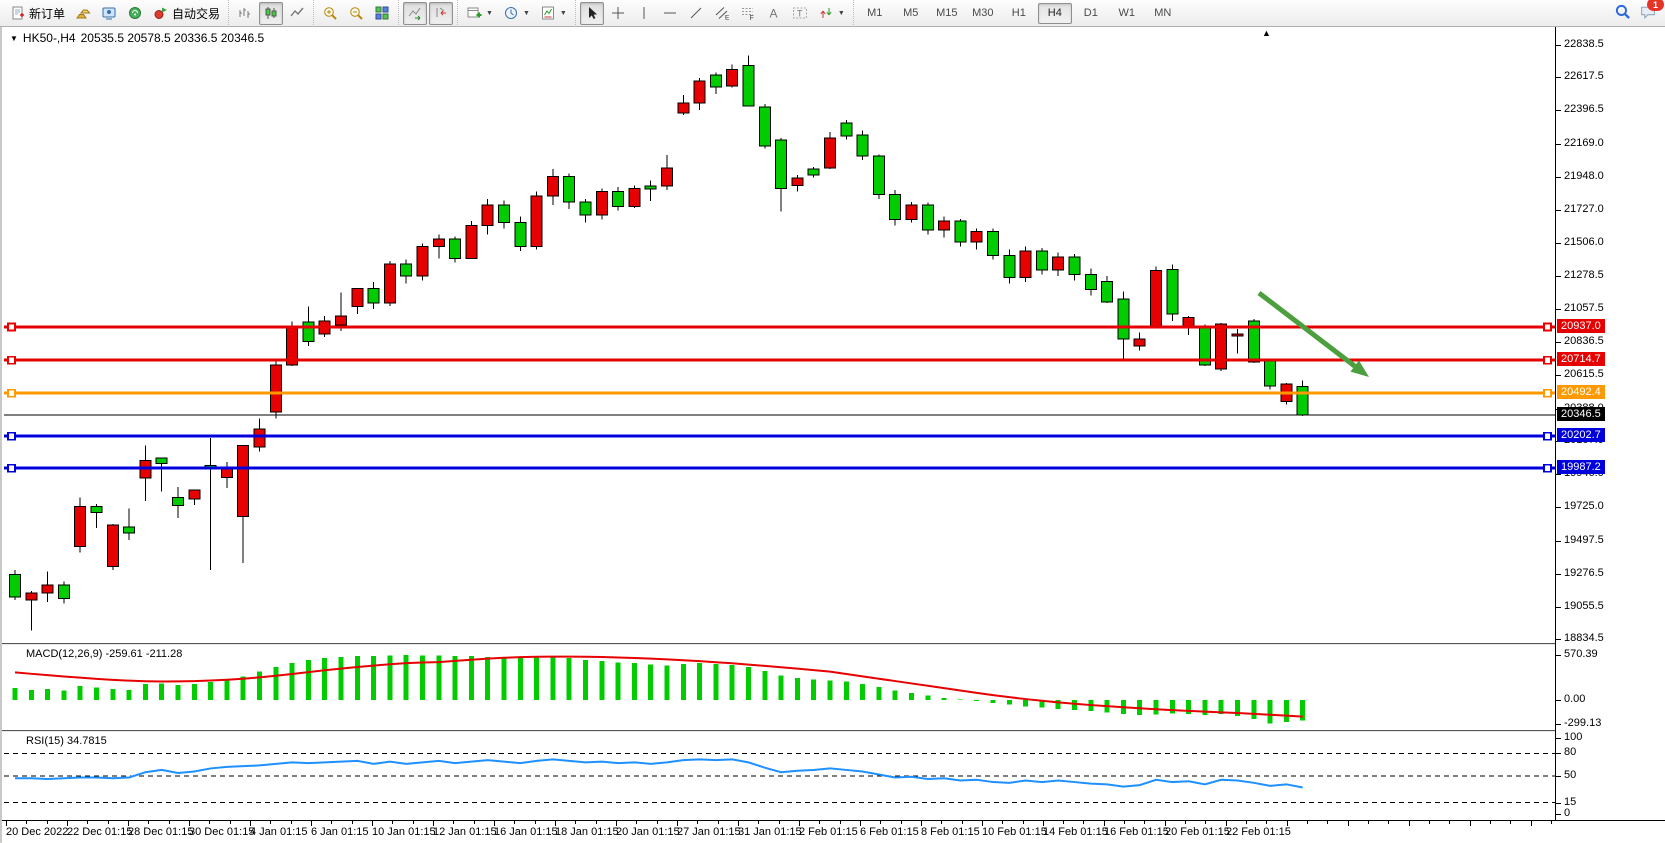  Describe the element at coordinates (1584, 43) in the screenshot. I see `price-axis-label: 22838.5` at that location.